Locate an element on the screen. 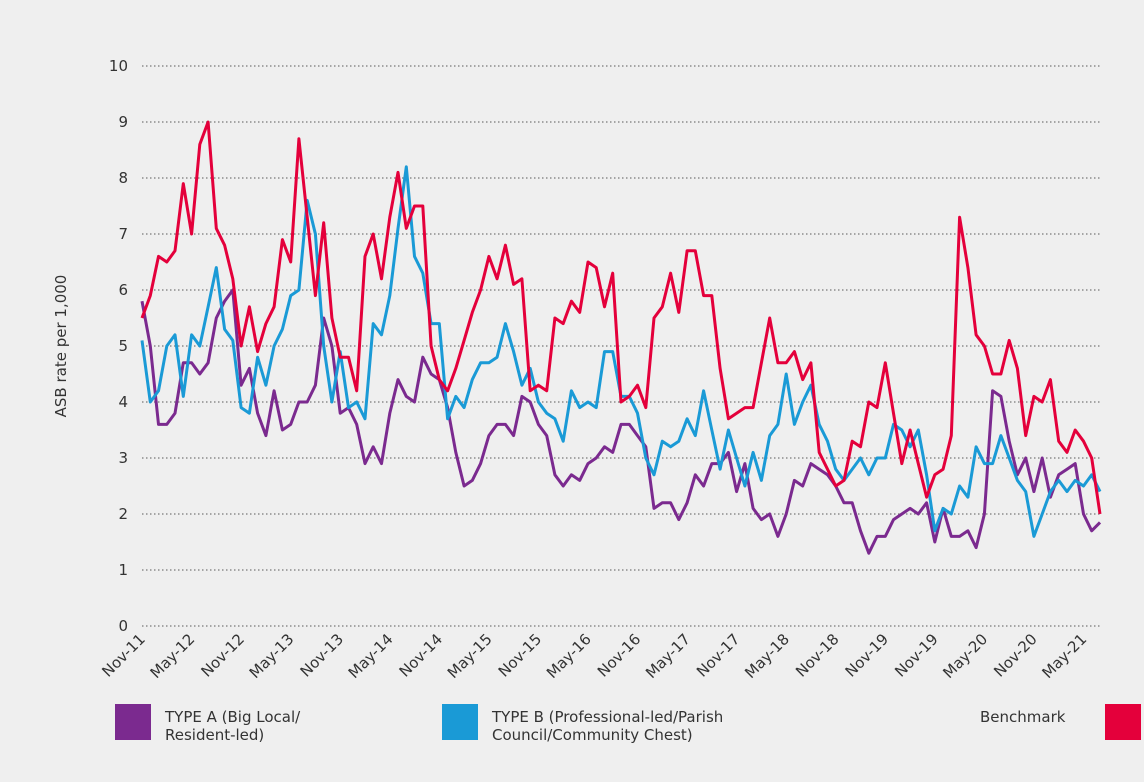 The width and height of the screenshot is (1144, 782). y-tick-label: 0 is located at coordinates (123, 626).